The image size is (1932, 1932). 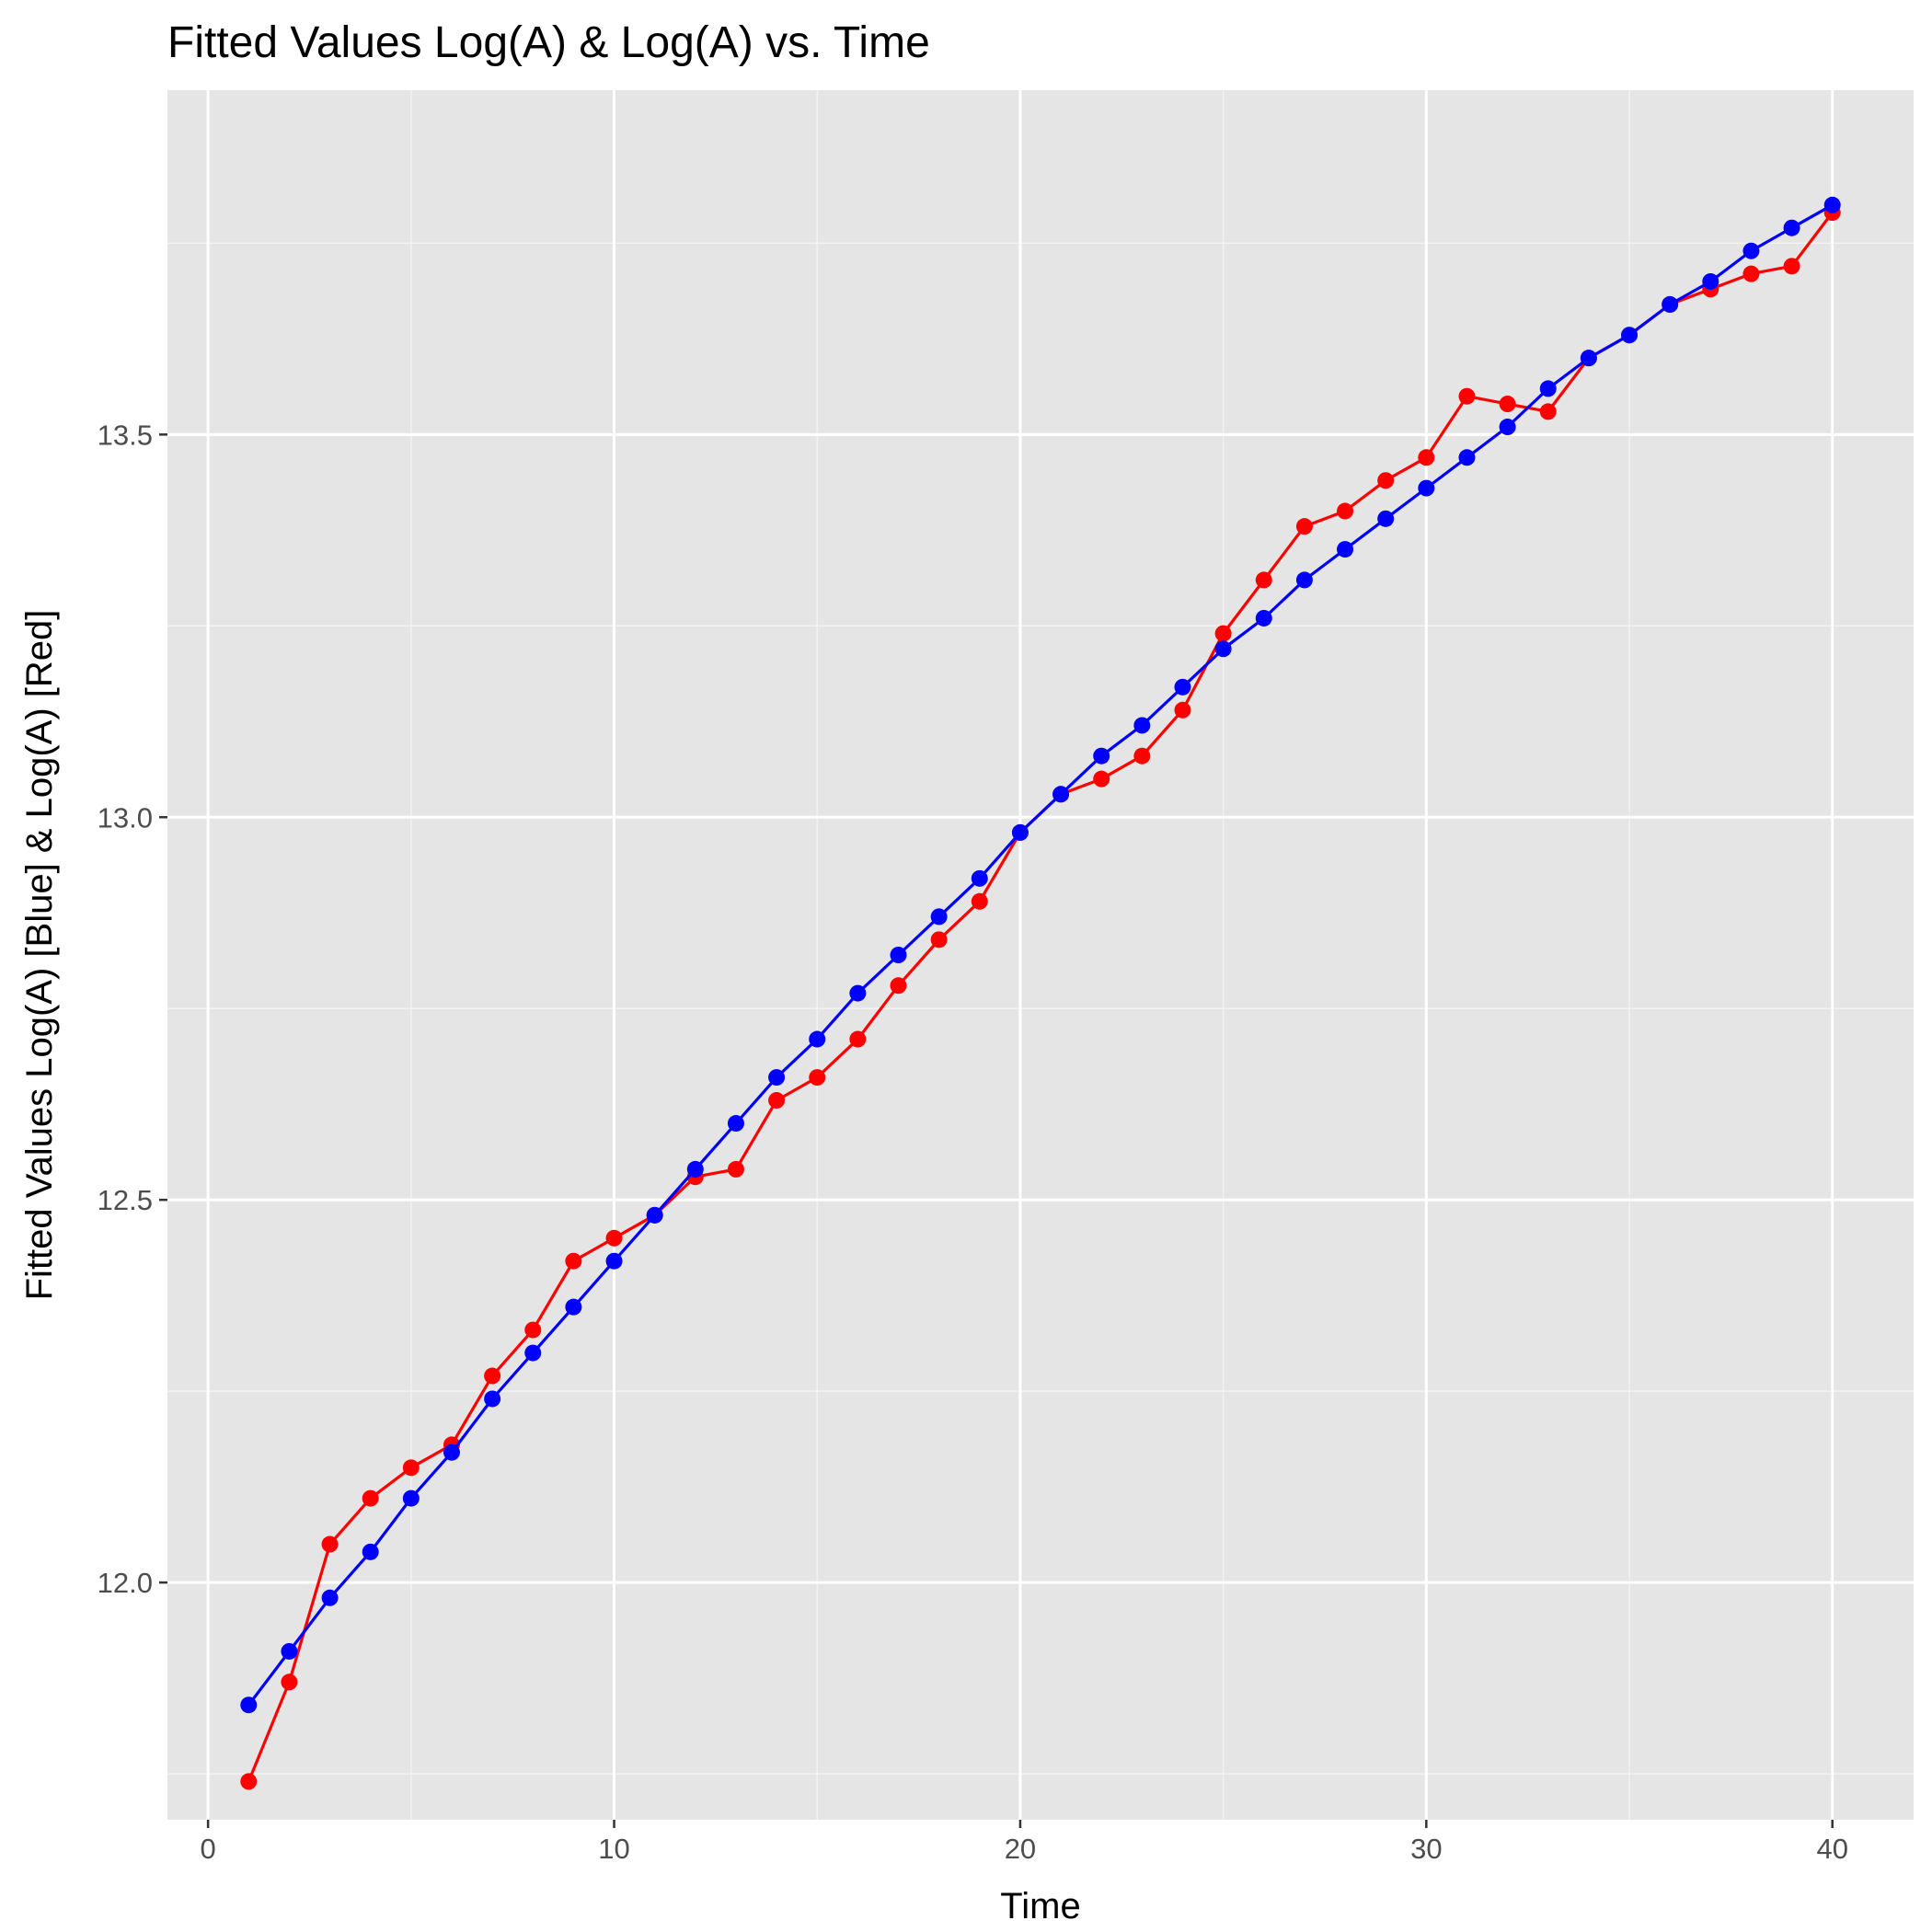 I want to click on y-tick-label: 12.5, so click(x=126, y=1200).